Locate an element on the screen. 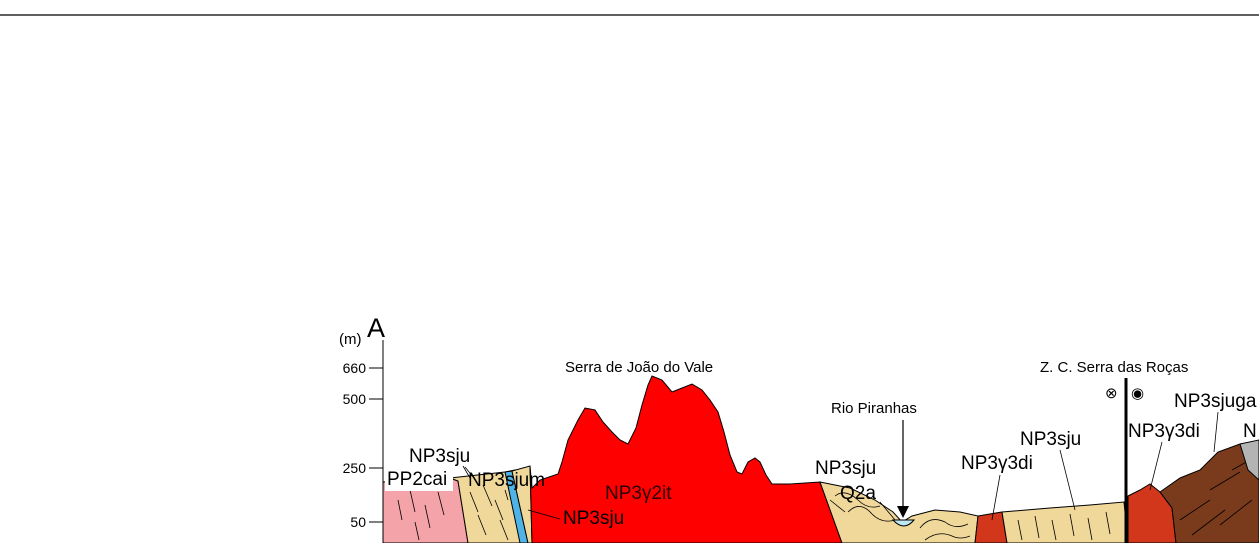 The width and height of the screenshot is (1259, 543). section-end-label: A is located at coordinates (376, 328).